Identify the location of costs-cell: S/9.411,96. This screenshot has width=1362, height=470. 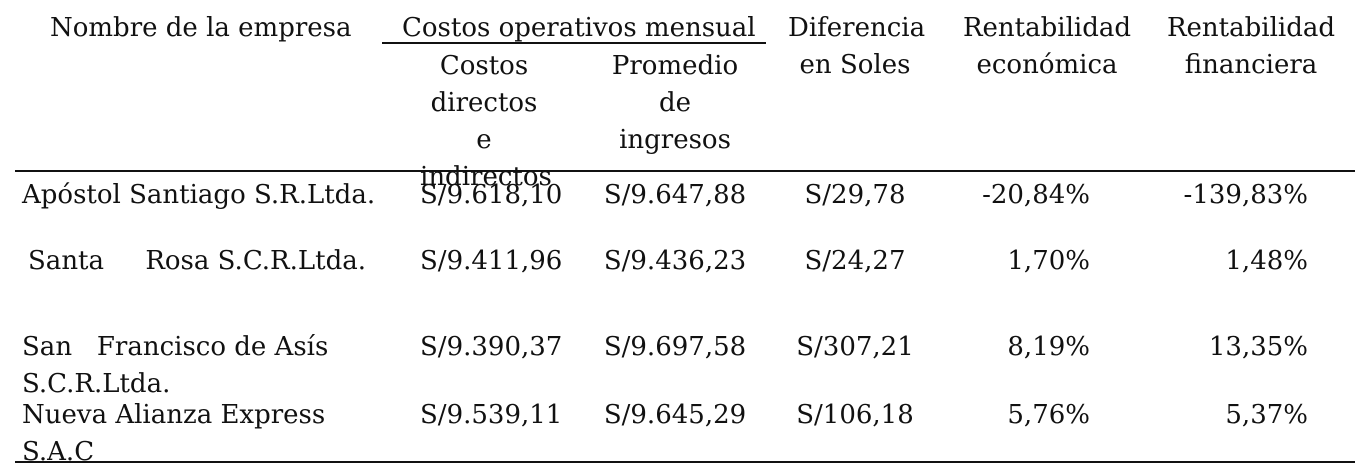
(491, 261).